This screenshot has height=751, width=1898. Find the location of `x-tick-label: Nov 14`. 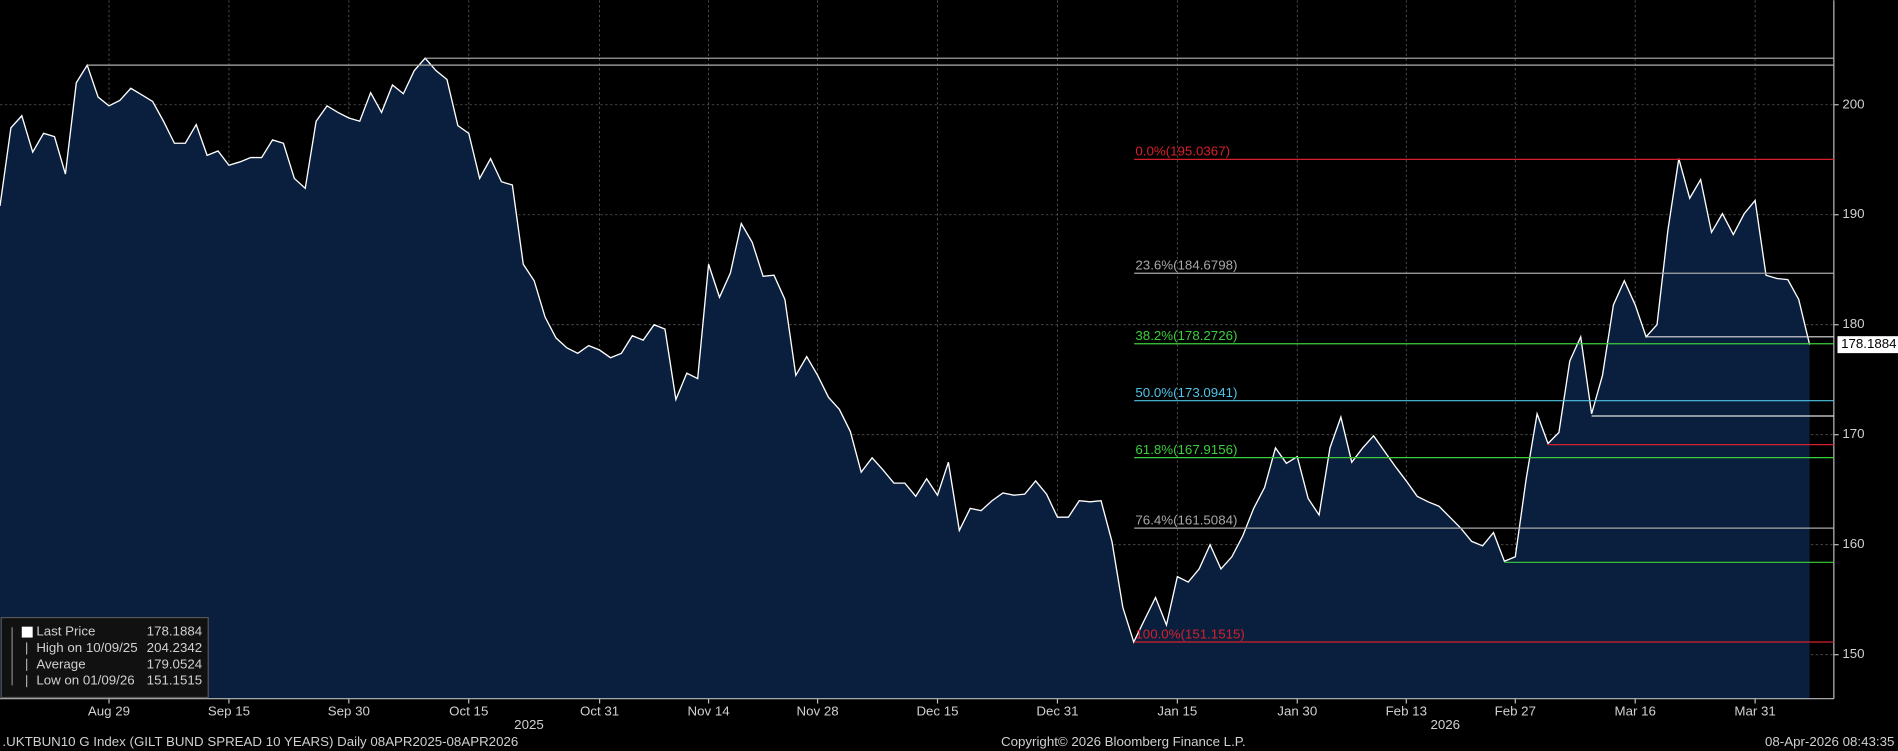

x-tick-label: Nov 14 is located at coordinates (709, 711).